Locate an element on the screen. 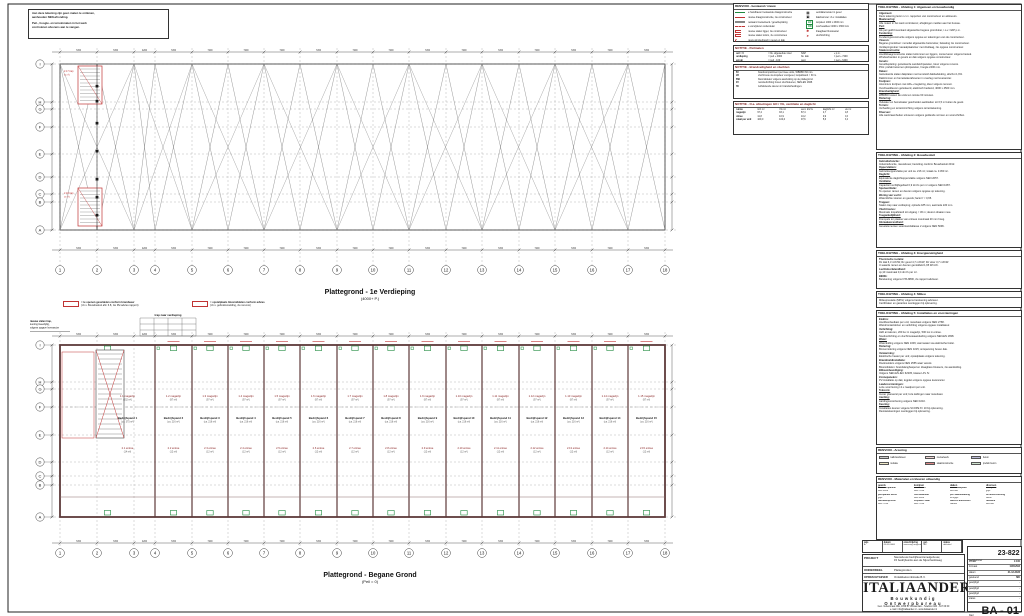 The width and height of the screenshot is (1024, 616). legend-glyph: ▦ is located at coordinates (808, 12).